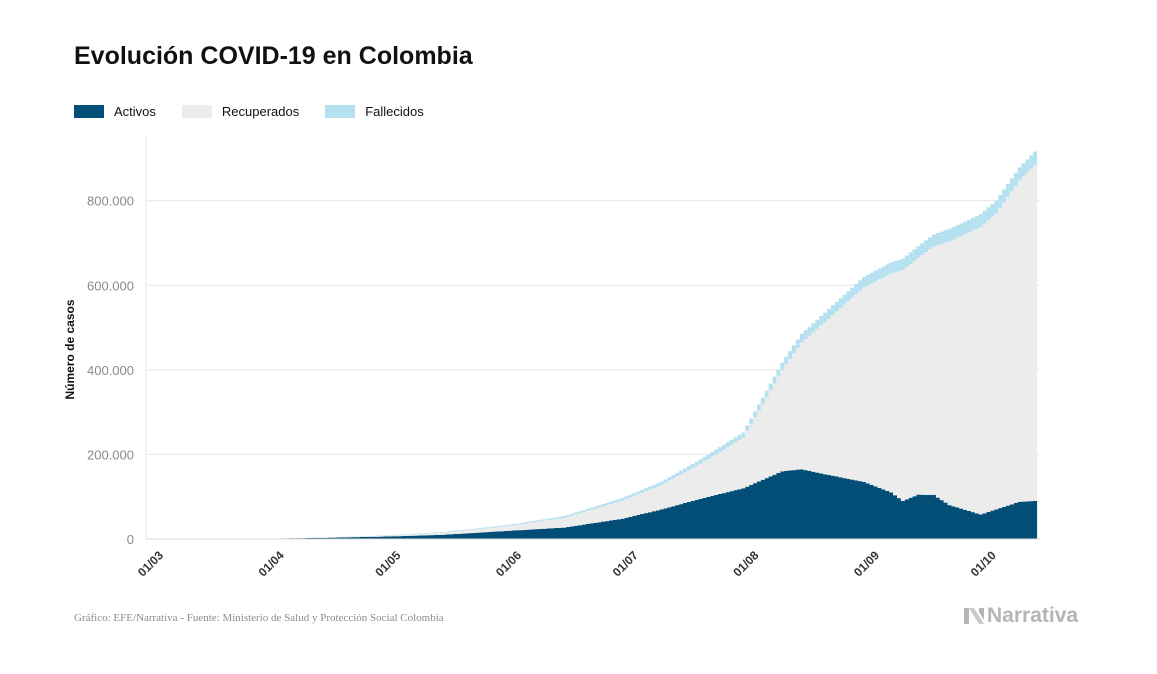 This screenshot has height=674, width=1157. Describe the element at coordinates (271, 563) in the screenshot. I see `x-tick-label: 01/04` at that location.